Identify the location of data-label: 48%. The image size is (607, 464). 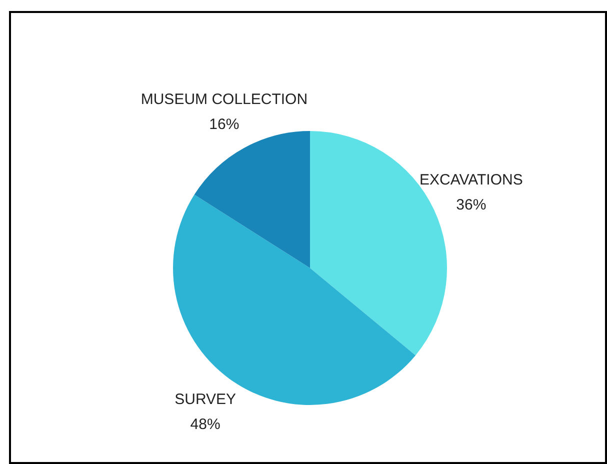
(205, 425).